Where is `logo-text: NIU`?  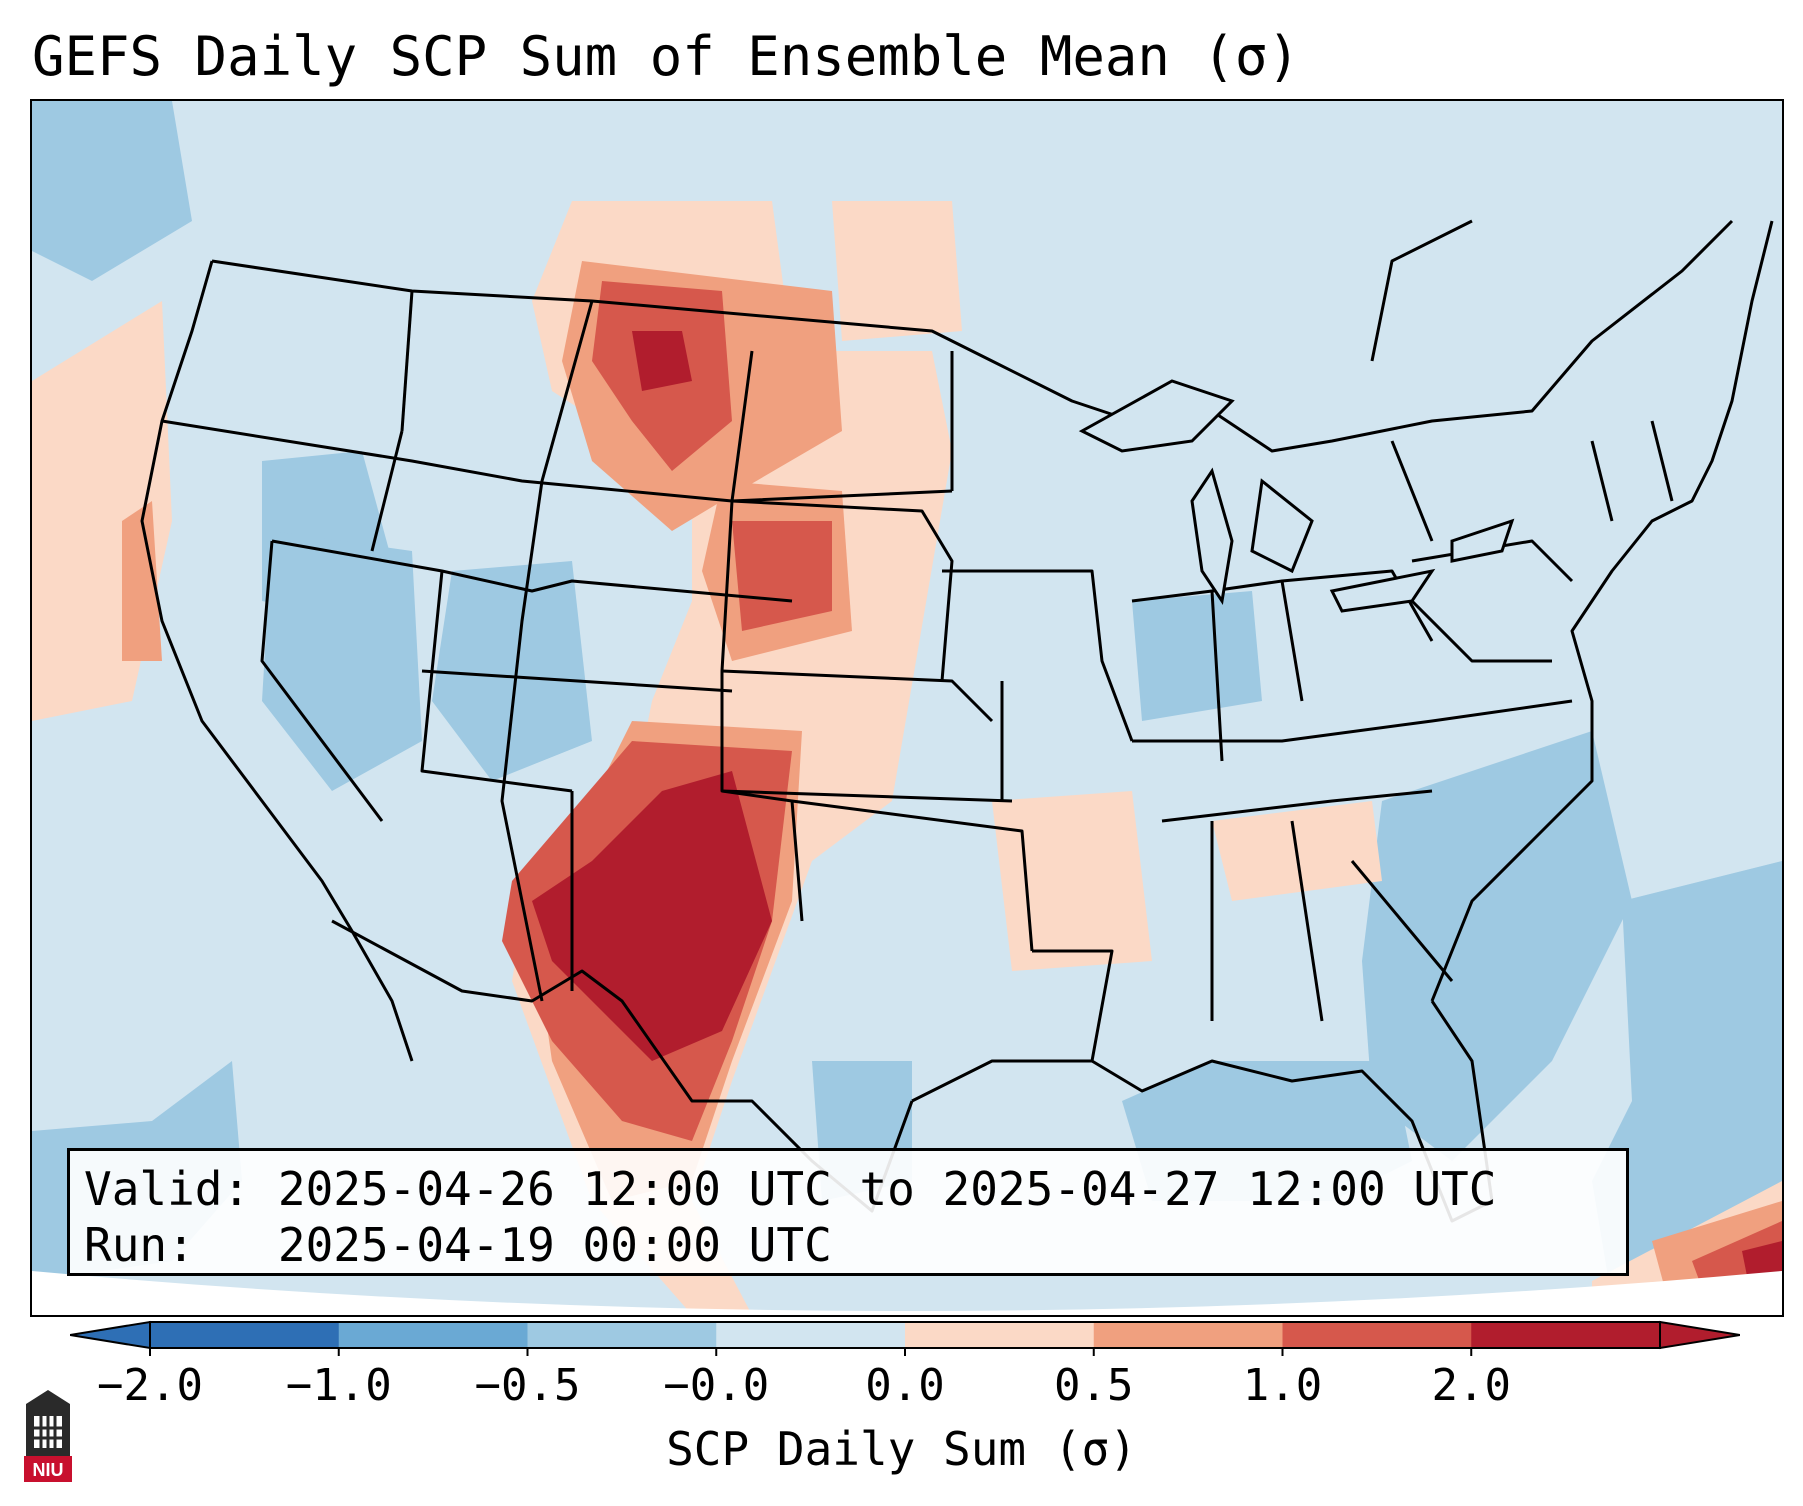 logo-text: NIU is located at coordinates (48, 1470).